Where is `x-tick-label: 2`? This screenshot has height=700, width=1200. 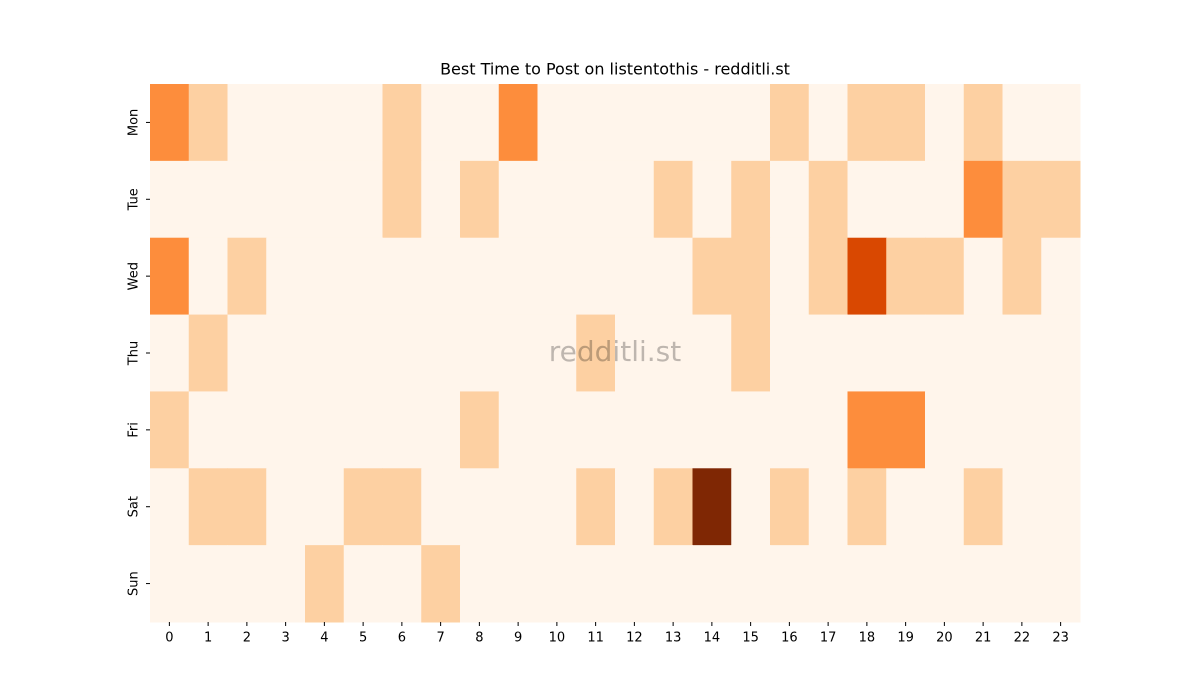
x-tick-label: 2 is located at coordinates (247, 638).